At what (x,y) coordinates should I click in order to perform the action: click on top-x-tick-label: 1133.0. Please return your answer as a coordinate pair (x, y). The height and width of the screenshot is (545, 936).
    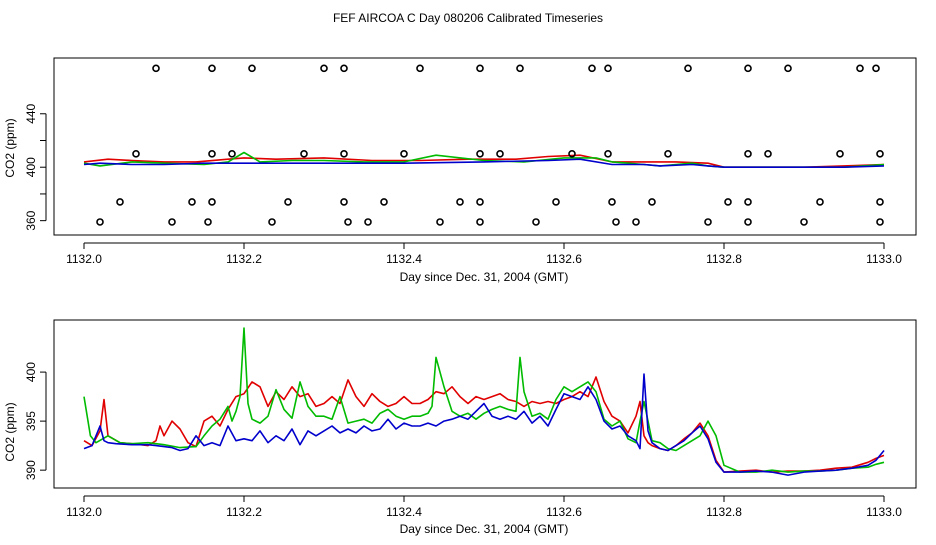
    Looking at the image, I should click on (884, 259).